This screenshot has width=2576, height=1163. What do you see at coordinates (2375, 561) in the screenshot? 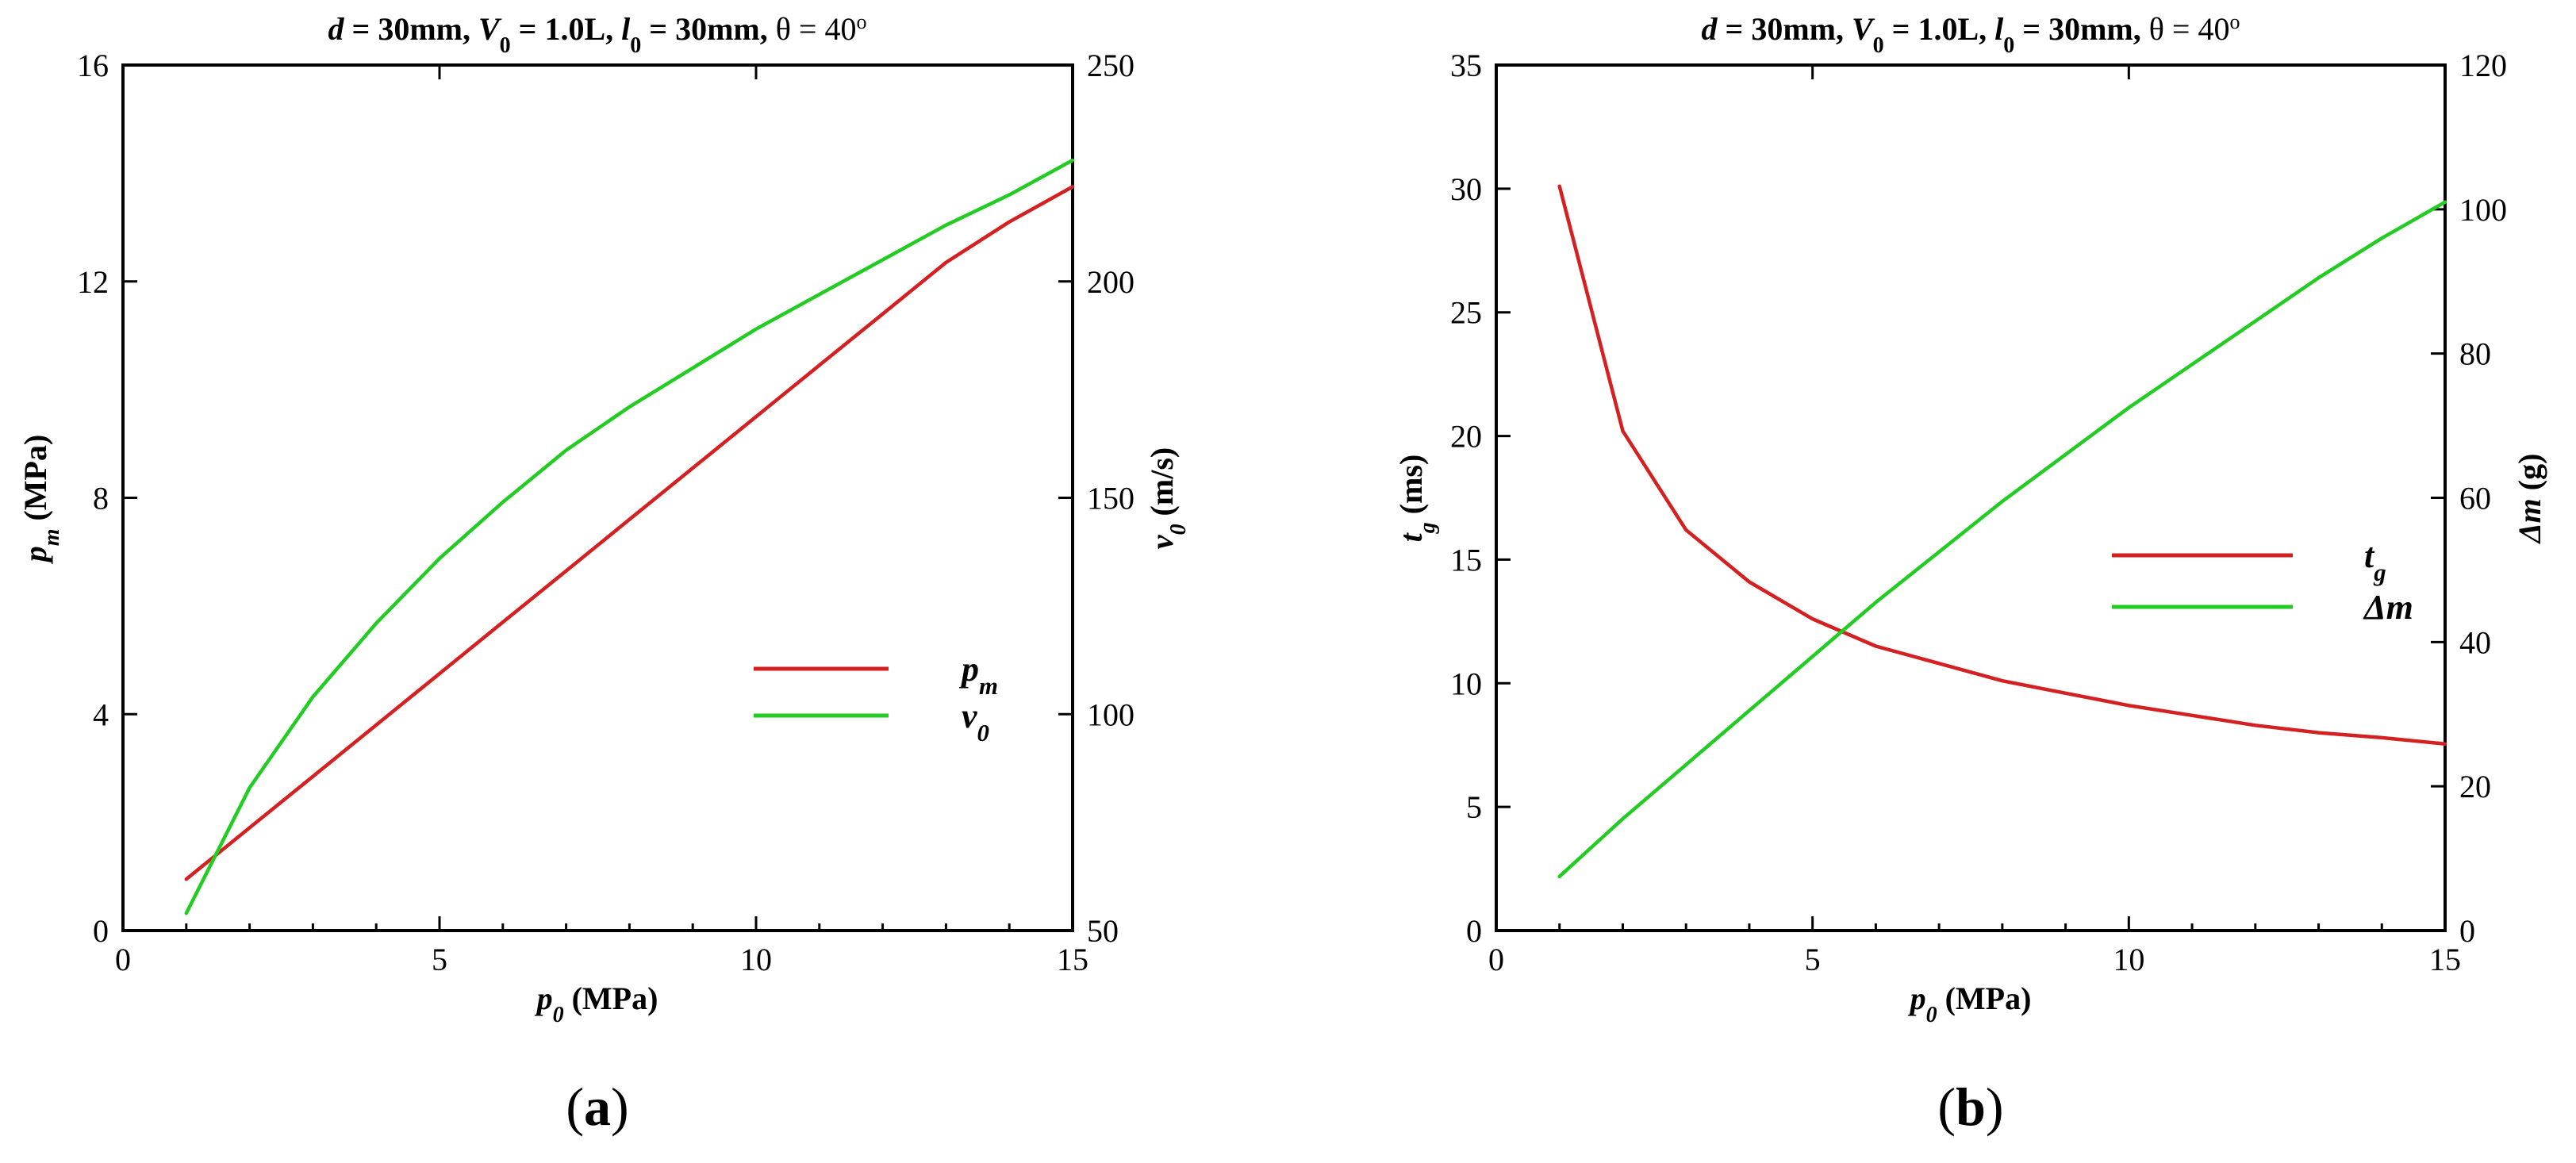
I see `legend-label-tg: tg` at bounding box center [2375, 561].